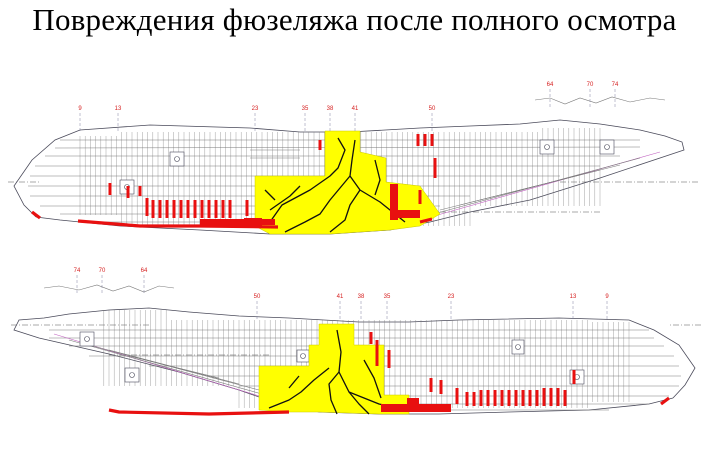  Describe the element at coordinates (600, 100) in the screenshot. I see `fin-fairing-line` at that location.